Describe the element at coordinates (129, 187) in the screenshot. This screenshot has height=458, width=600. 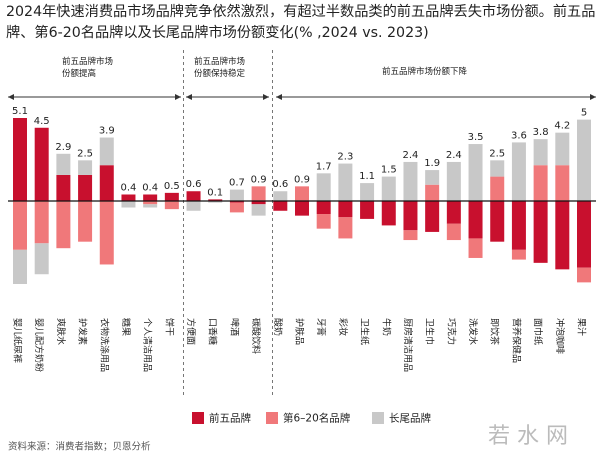
I see `total-label: 0.4` at that location.